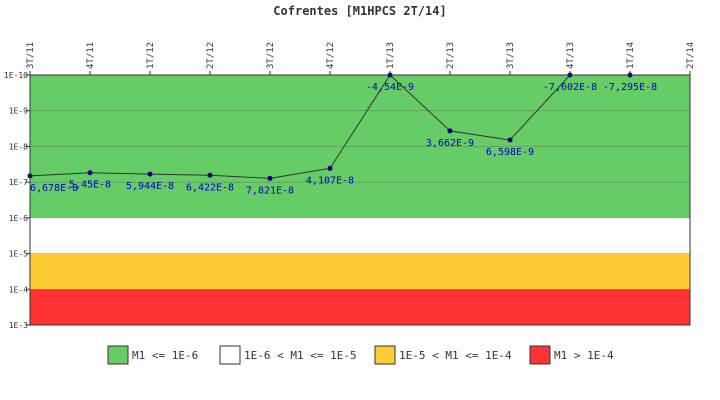  I want to click on data-label: -7,602E-8, so click(570, 87).